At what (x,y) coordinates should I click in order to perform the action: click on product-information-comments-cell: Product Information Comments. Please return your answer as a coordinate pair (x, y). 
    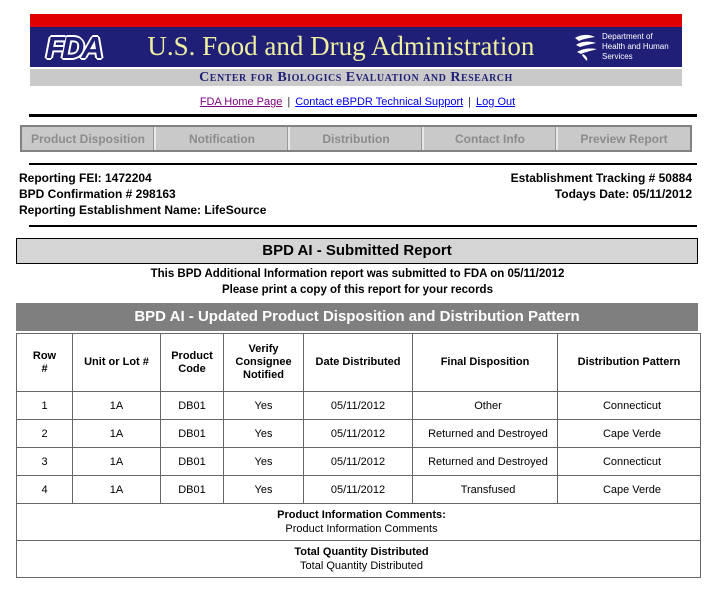
    Looking at the image, I should click on (358, 522).